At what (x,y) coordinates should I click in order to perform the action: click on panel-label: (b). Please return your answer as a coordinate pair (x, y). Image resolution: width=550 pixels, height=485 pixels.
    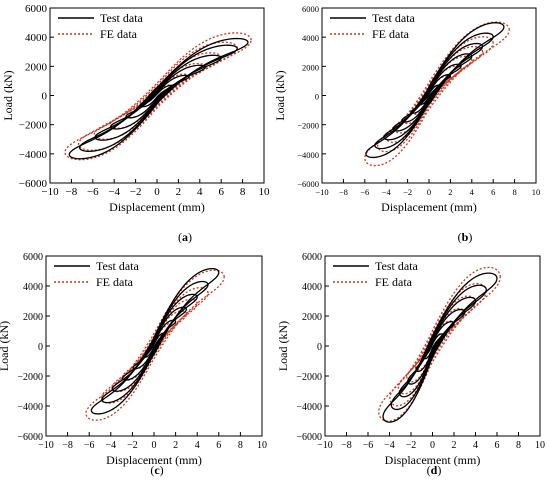
    Looking at the image, I should click on (465, 237).